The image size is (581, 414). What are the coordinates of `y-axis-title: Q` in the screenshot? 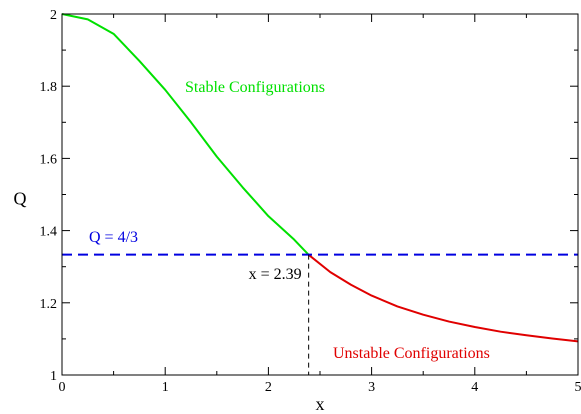 It's located at (20, 199).